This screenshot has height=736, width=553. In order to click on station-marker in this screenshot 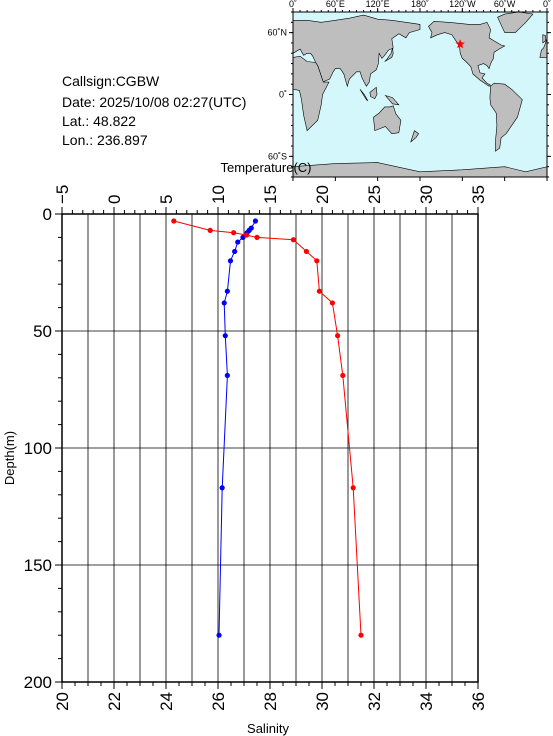, I will do `click(460, 44)`.